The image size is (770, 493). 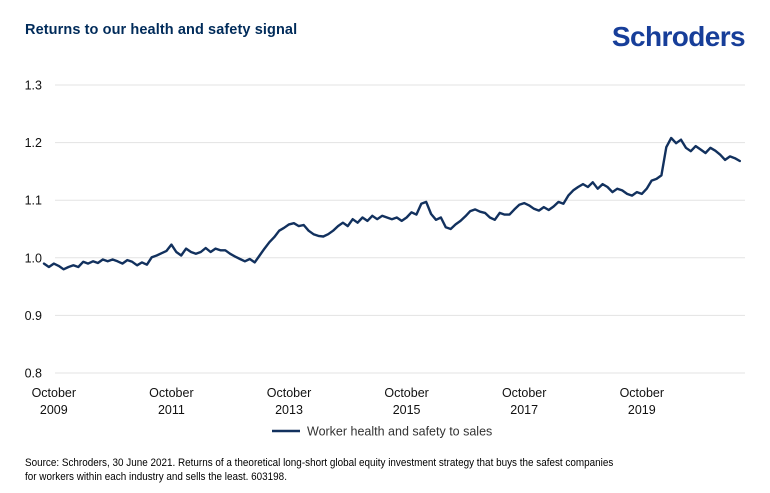 I want to click on y-tick-label: 0.9, so click(x=33, y=316).